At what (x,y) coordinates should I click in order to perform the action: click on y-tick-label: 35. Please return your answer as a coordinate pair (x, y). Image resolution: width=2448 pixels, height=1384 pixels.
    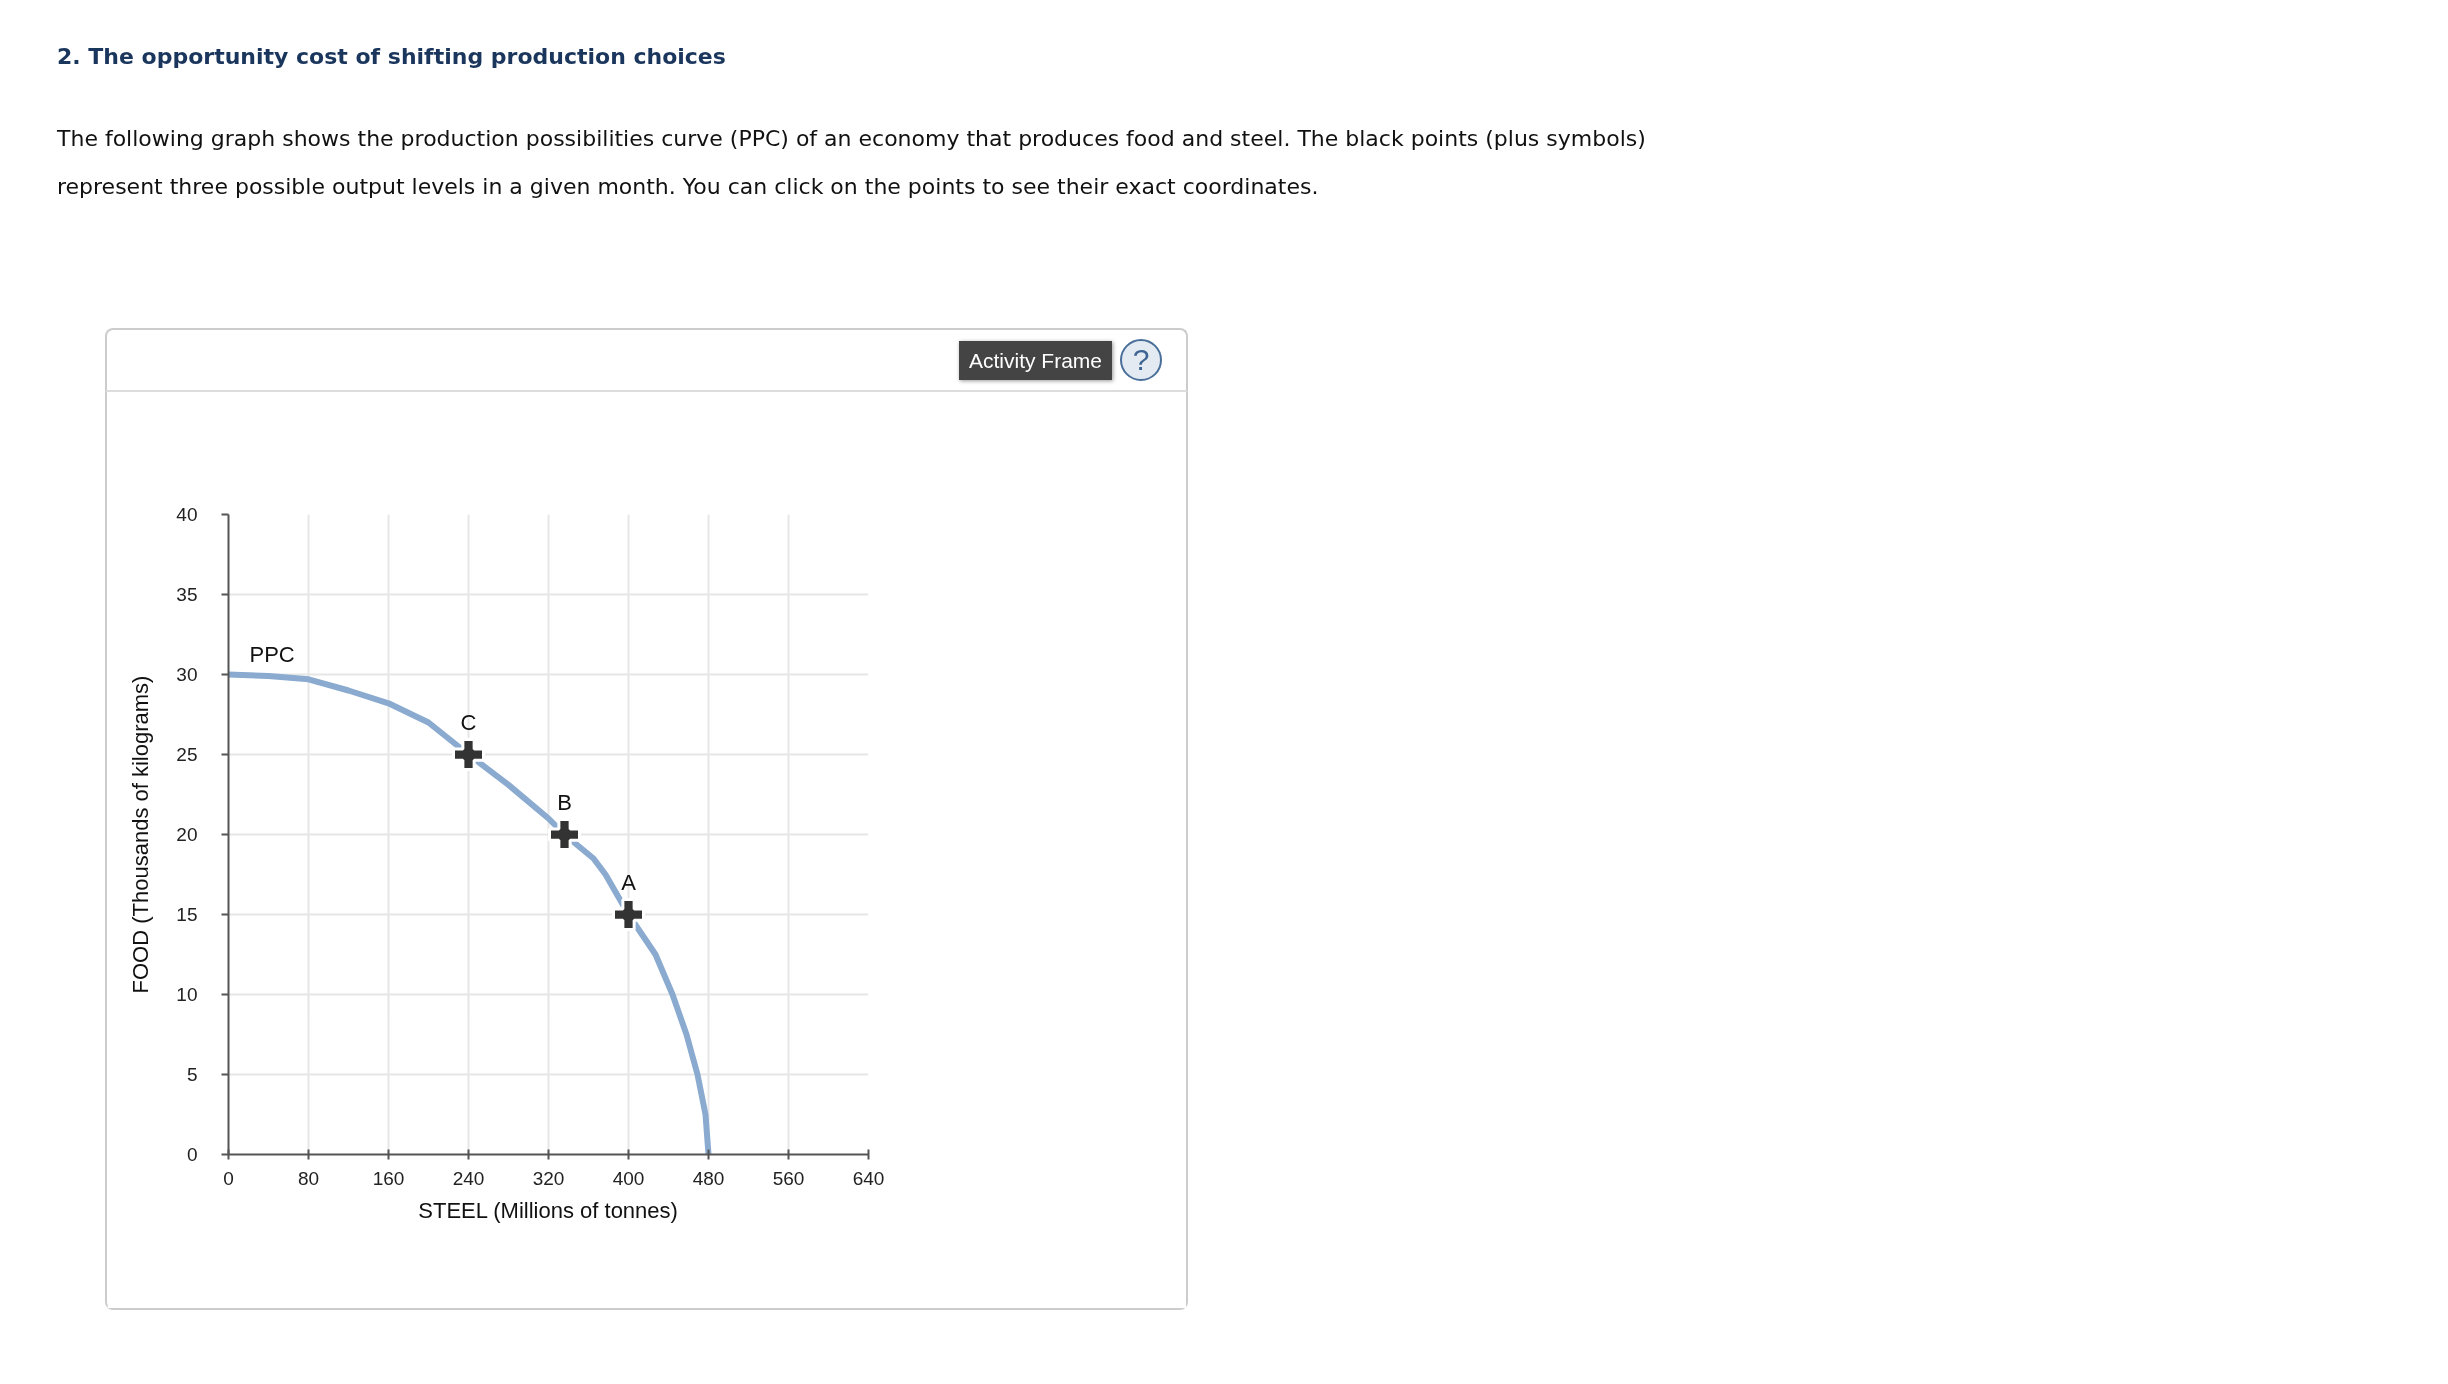
    Looking at the image, I should click on (187, 594).